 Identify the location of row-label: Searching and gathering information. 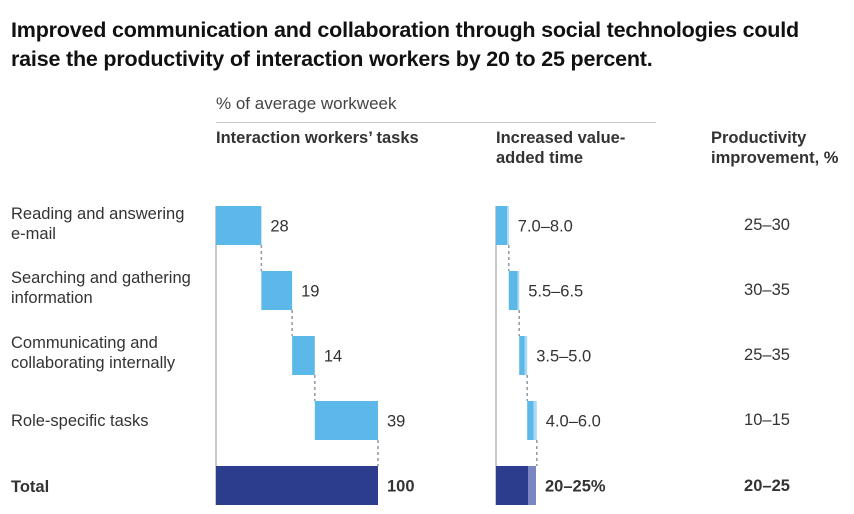
(101, 288).